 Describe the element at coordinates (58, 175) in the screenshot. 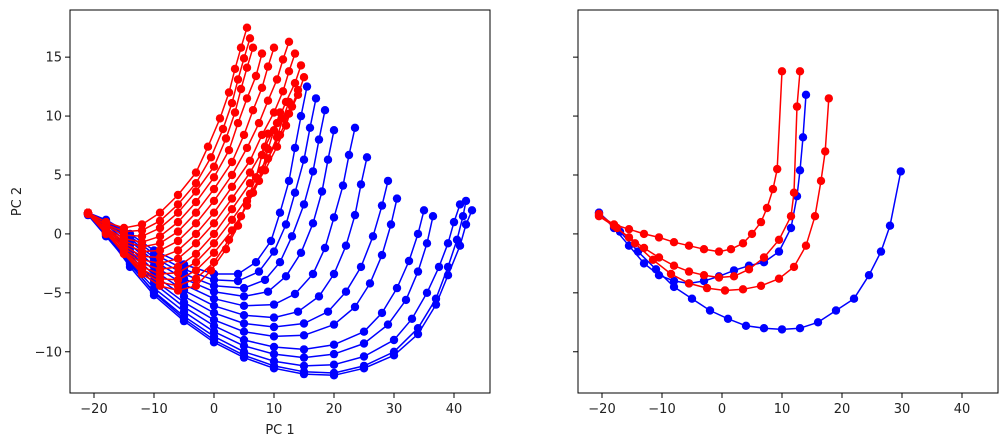

I see `y-tick-label: 5` at that location.